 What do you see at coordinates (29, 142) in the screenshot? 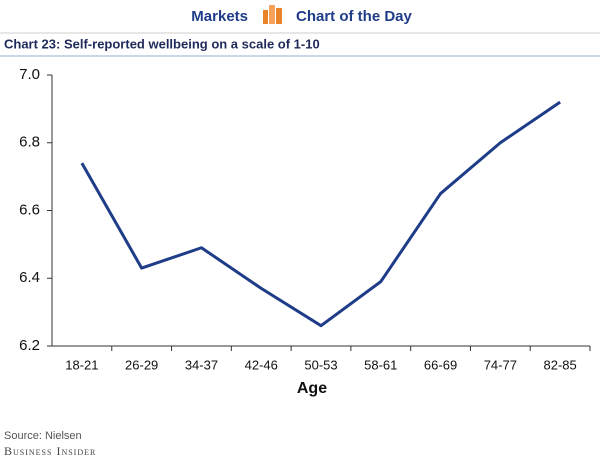
I see `y-tick-label: 6.8` at bounding box center [29, 142].